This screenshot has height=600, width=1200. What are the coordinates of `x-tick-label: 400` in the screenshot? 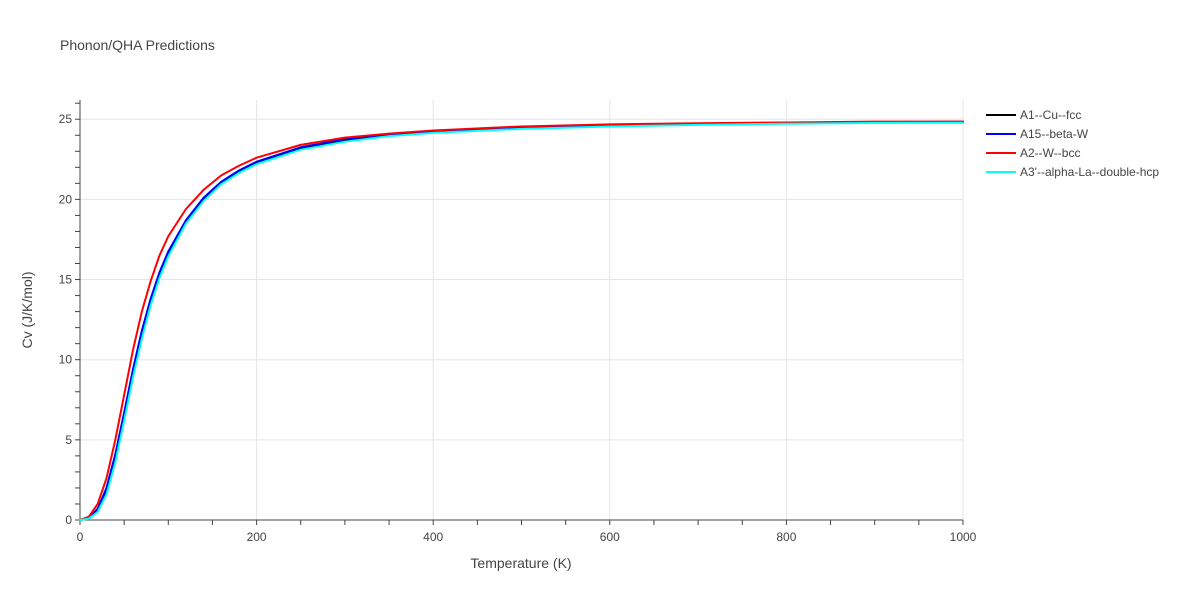 It's located at (433, 537).